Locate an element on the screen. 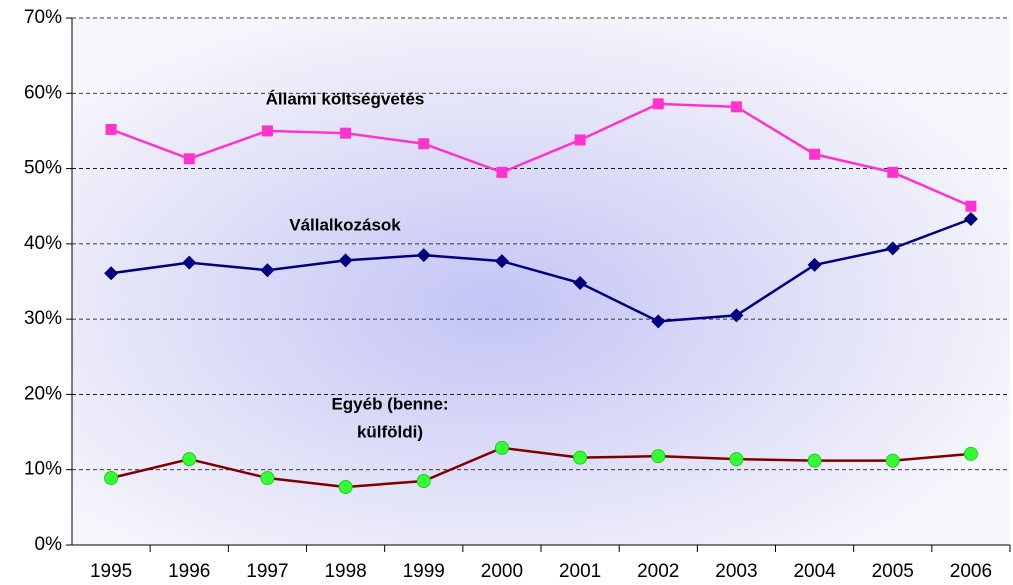 The height and width of the screenshot is (585, 1013). x-tick-label: 1998 is located at coordinates (345, 571).